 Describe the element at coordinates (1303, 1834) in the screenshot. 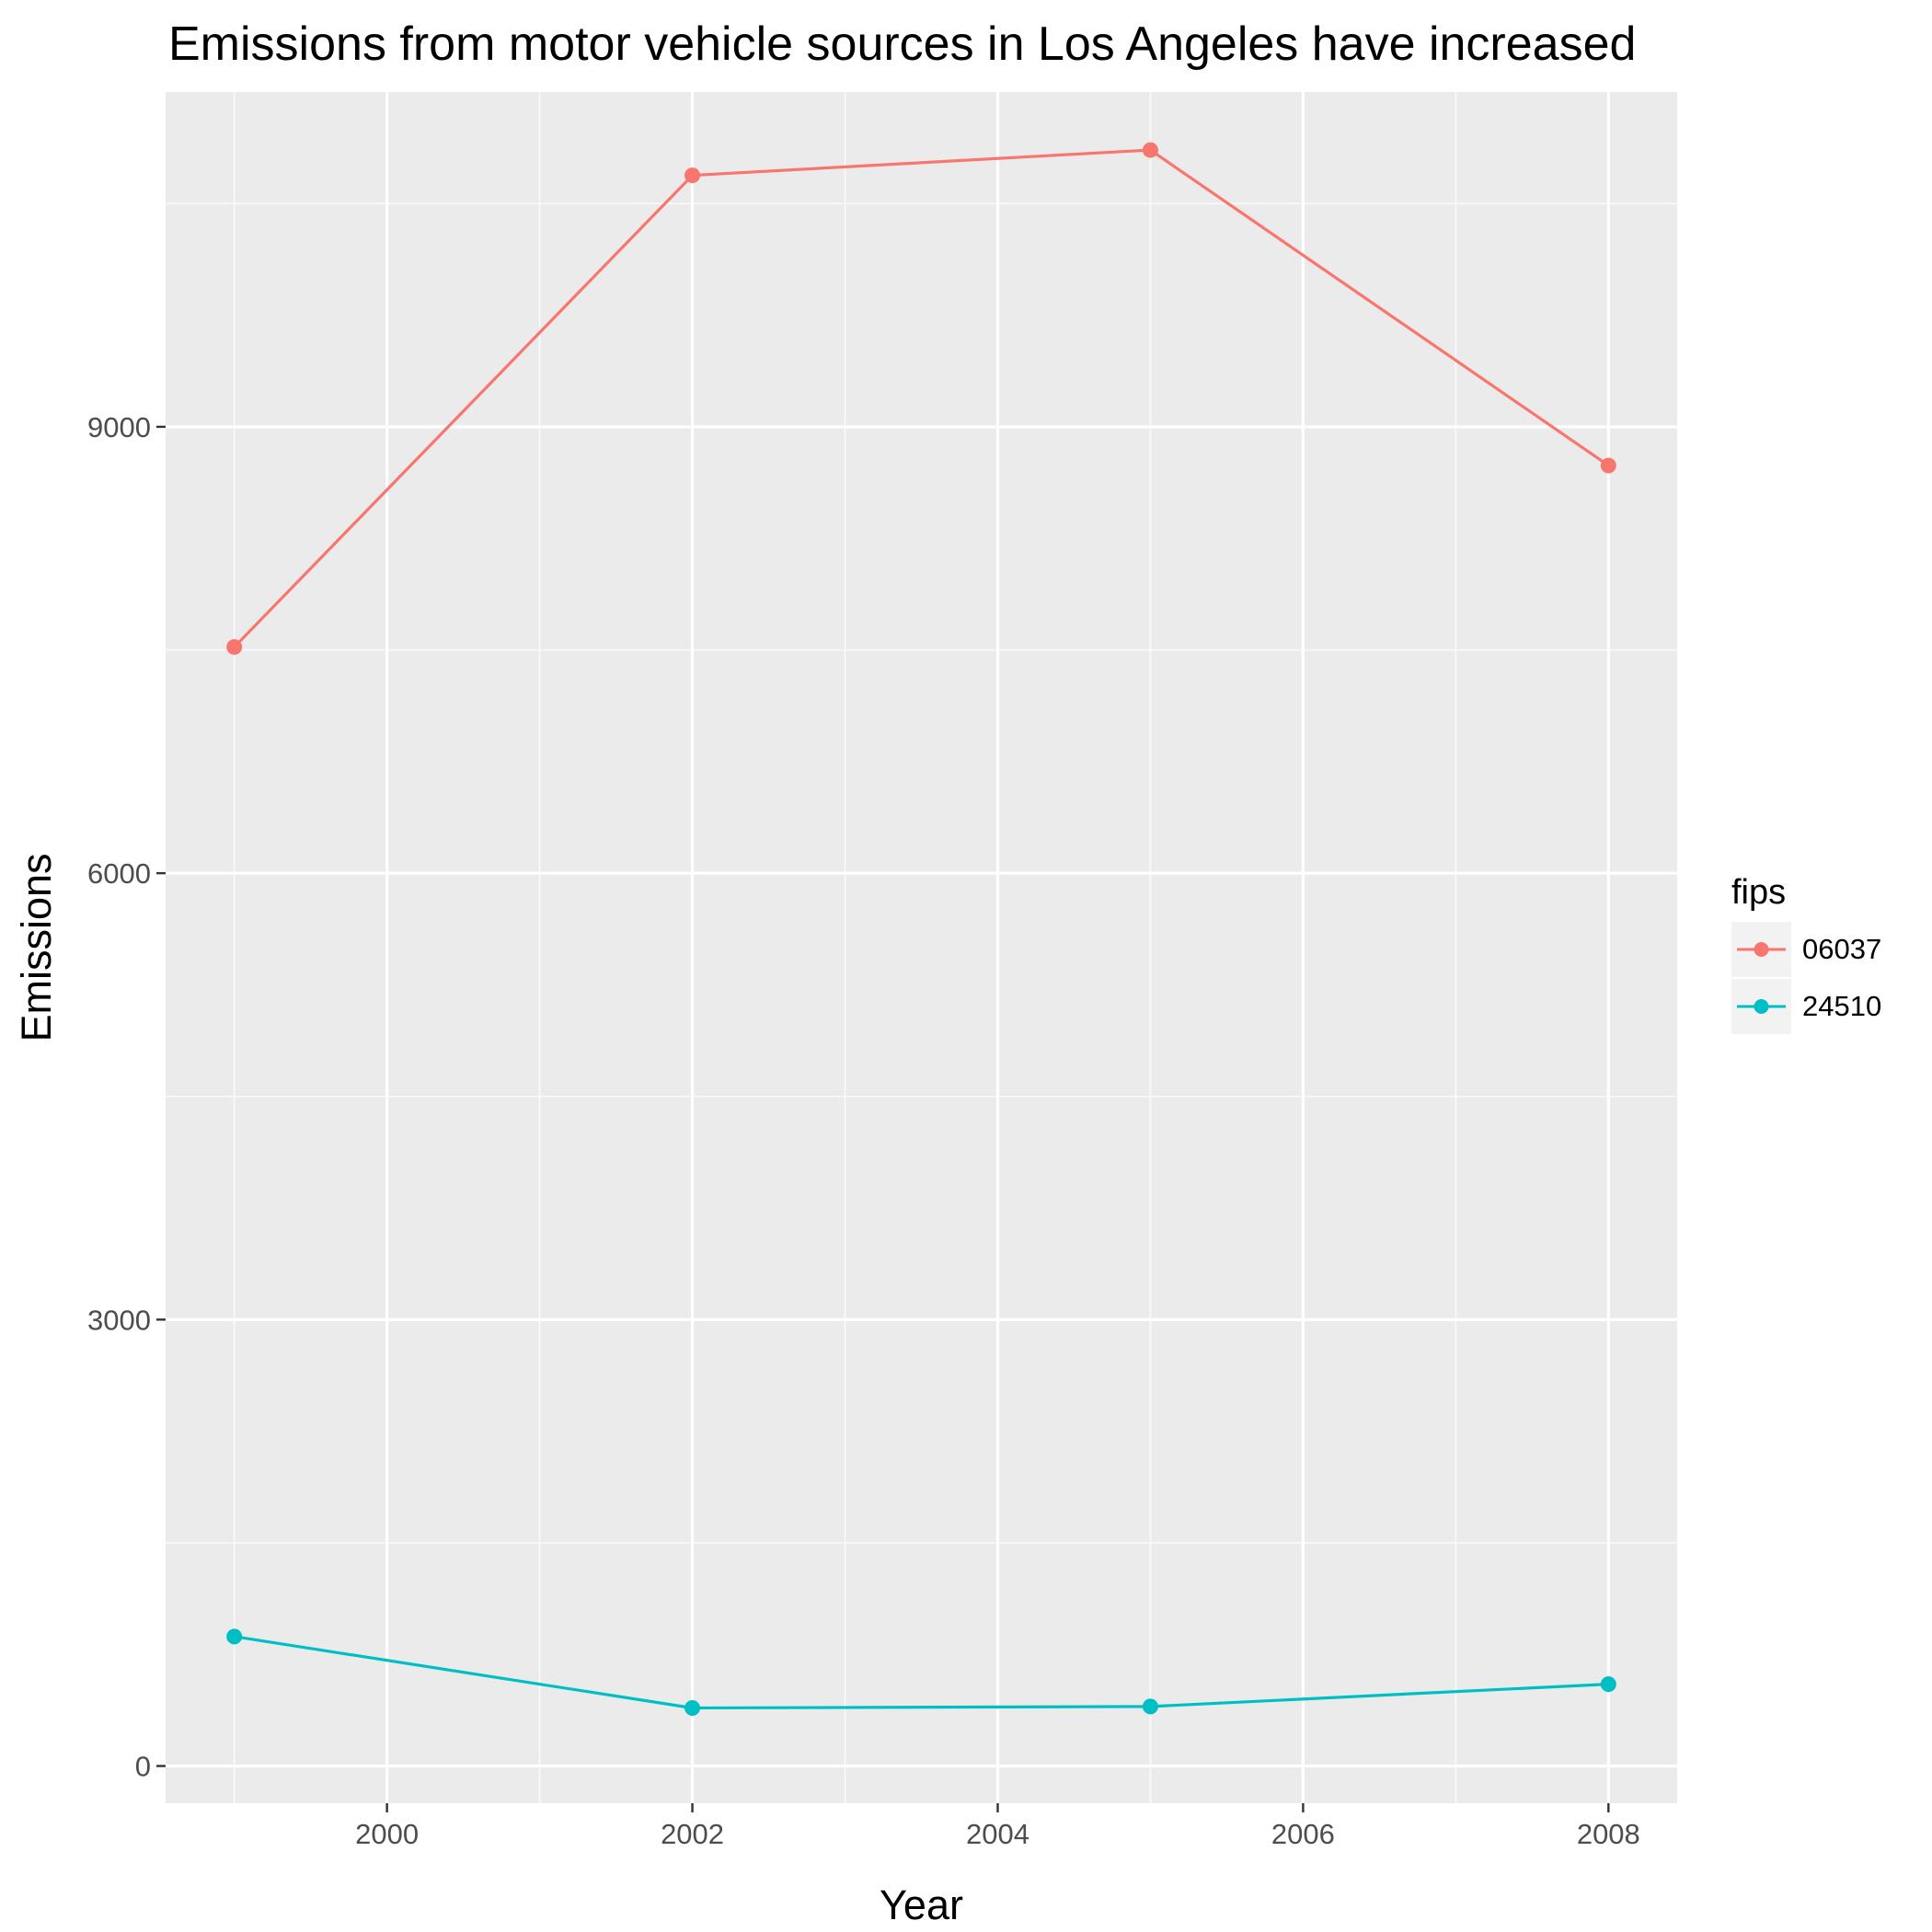

I see `x-tick-label: 2006` at that location.